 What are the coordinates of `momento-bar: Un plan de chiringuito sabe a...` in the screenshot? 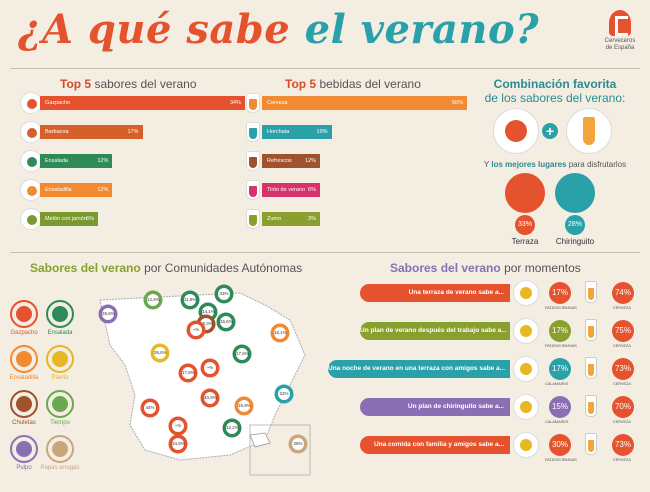 It's located at (435, 407).